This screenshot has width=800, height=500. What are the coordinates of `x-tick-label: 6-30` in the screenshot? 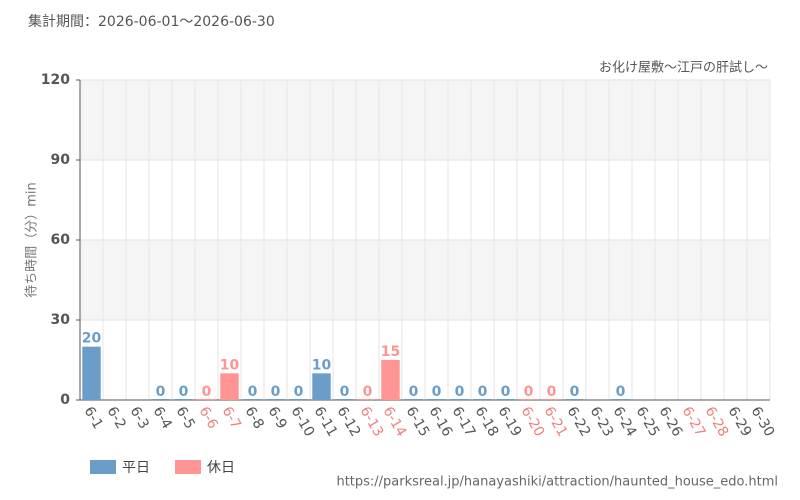 It's located at (763, 422).